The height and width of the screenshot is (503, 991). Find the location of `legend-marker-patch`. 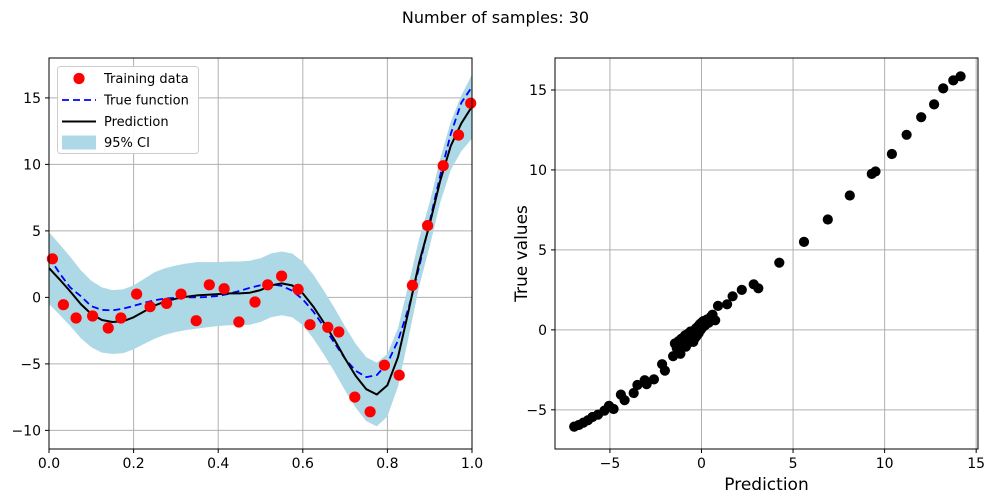

legend-marker-patch is located at coordinates (79, 142).